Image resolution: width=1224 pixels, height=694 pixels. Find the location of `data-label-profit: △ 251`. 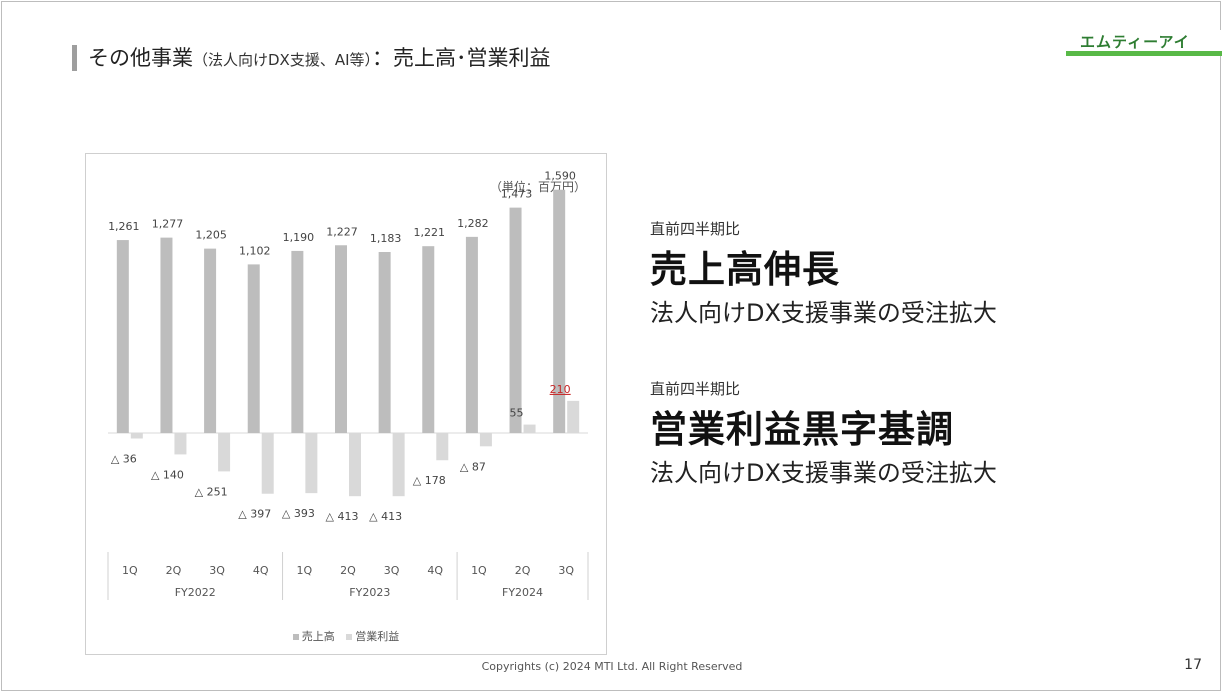

data-label-profit: △ 251 is located at coordinates (211, 491).